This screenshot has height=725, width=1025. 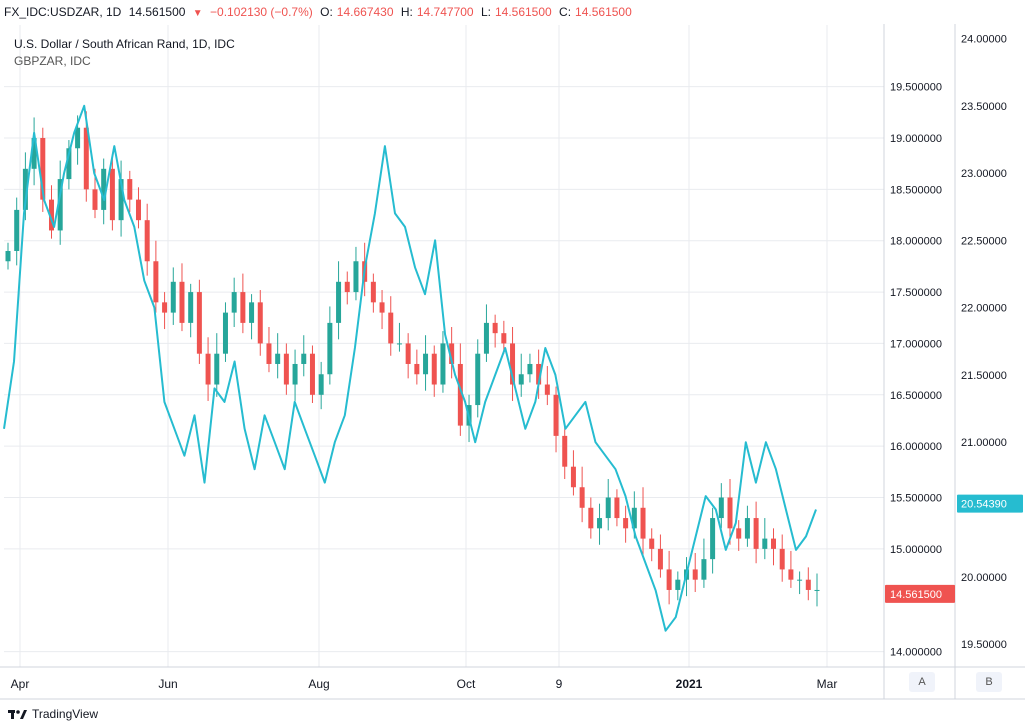 What do you see at coordinates (20, 684) in the screenshot?
I see `time-axis-tick: Apr` at bounding box center [20, 684].